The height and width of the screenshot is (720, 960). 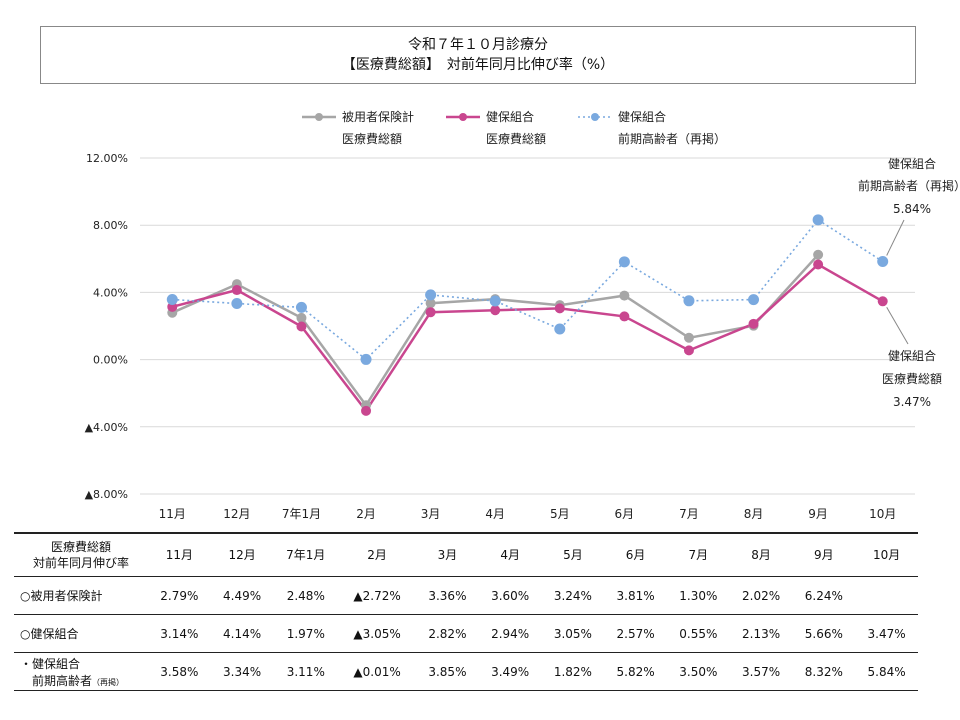 What do you see at coordinates (886, 671) in the screenshot?
I see `table-cell: 5.84%` at bounding box center [886, 671].